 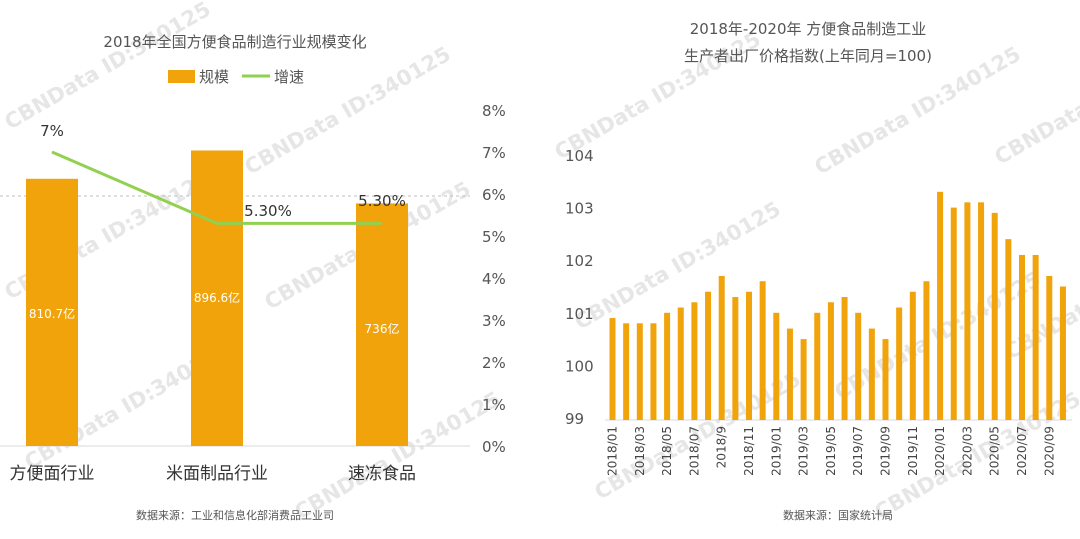 I want to click on left-category-labels: 方便面行业 米面制品行业 速冻食品, so click(x=213, y=474).